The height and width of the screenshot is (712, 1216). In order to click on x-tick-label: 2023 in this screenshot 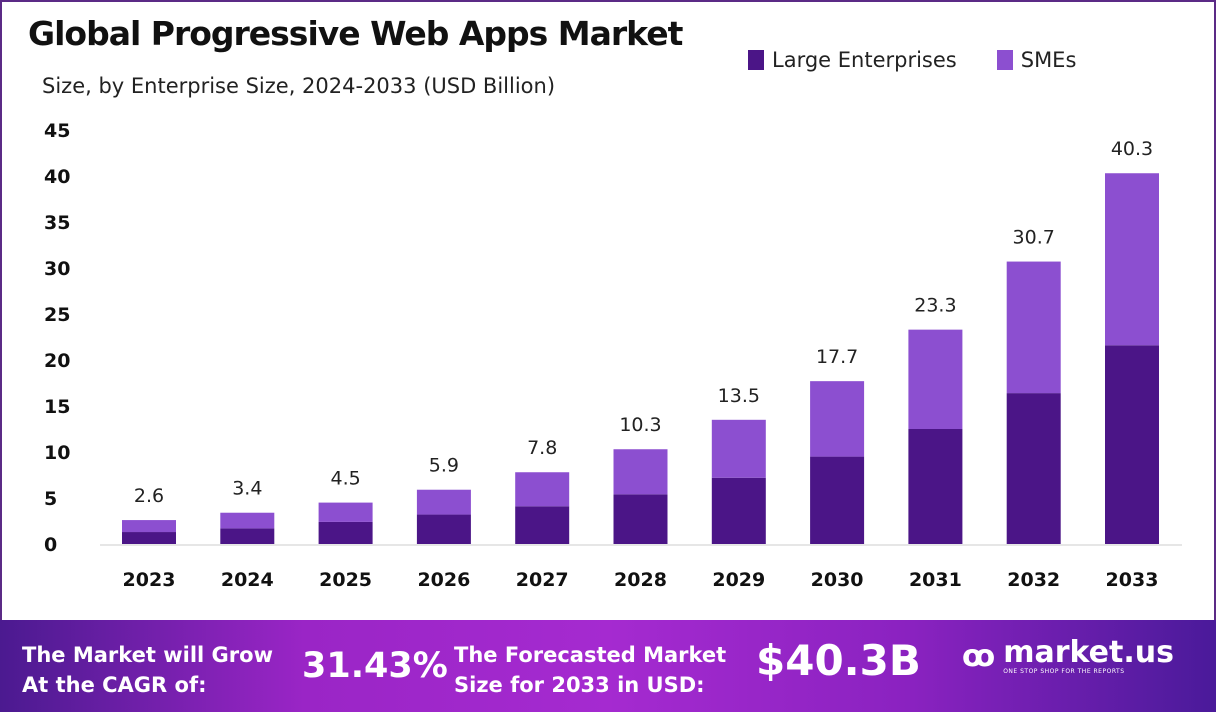, I will do `click(149, 580)`.